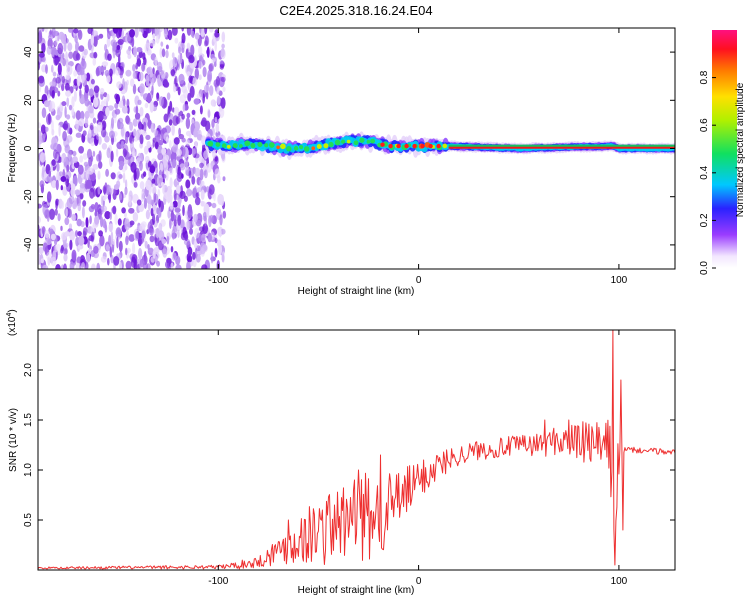 The width and height of the screenshot is (750, 600). I want to click on snr-xtick-label: 0, so click(419, 581).